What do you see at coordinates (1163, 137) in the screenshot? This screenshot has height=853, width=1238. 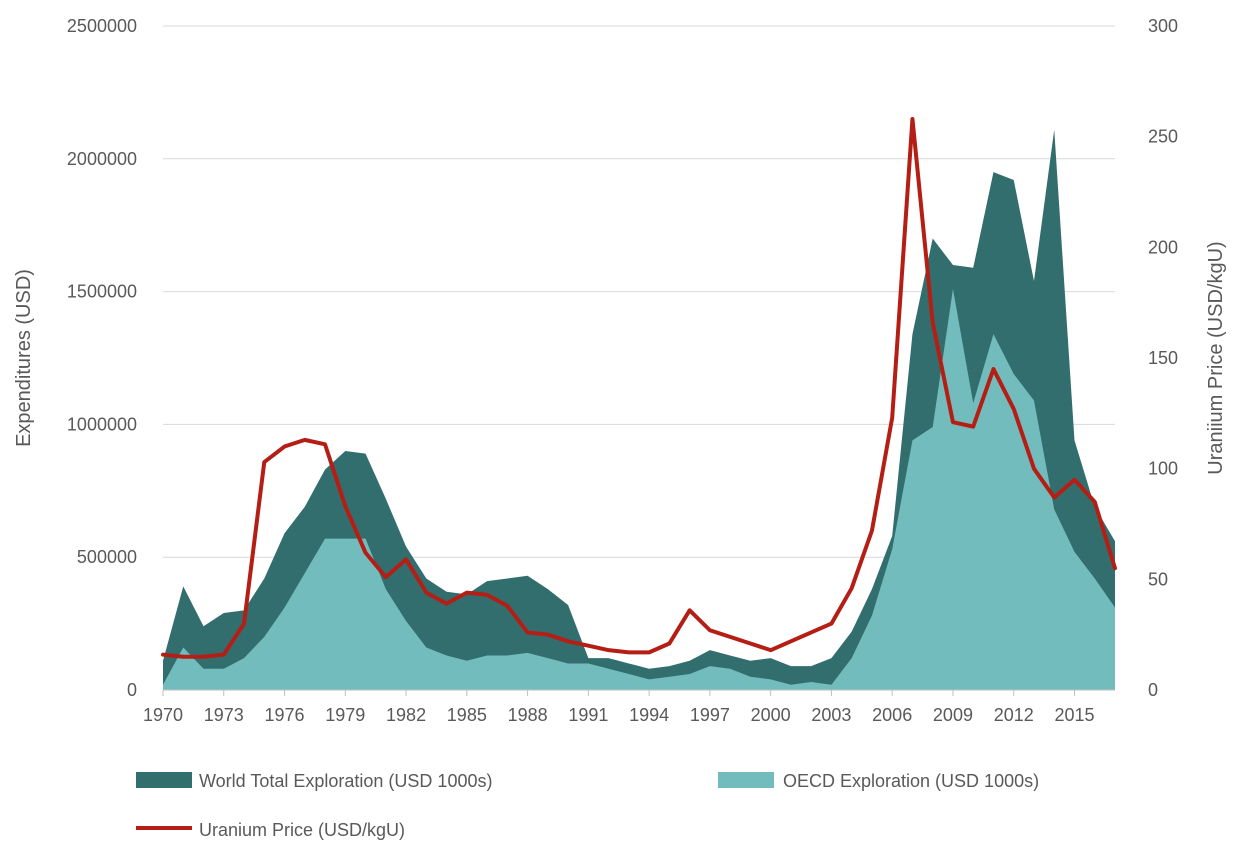 I see `right-tick-label: 250` at bounding box center [1163, 137].